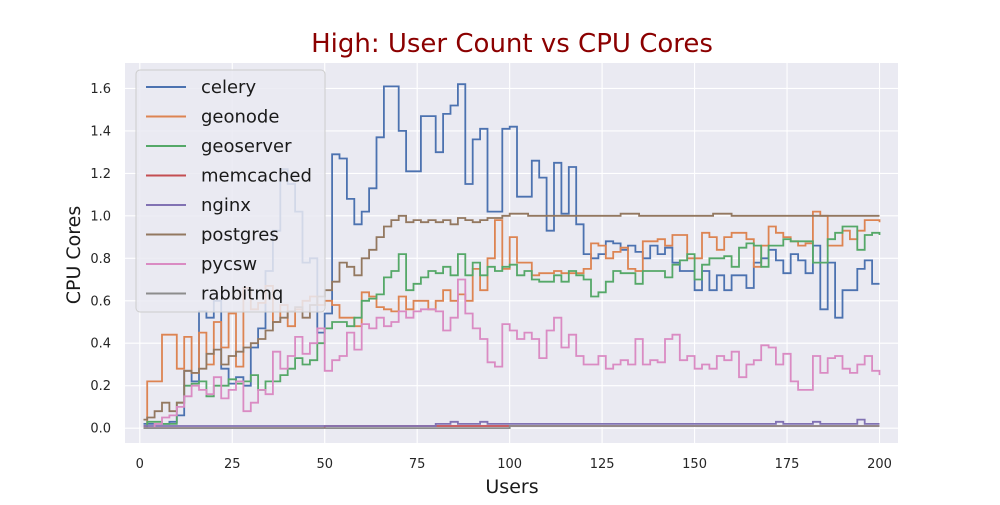  What do you see at coordinates (511, 422) in the screenshot?
I see `series-line-nginx` at bounding box center [511, 422].